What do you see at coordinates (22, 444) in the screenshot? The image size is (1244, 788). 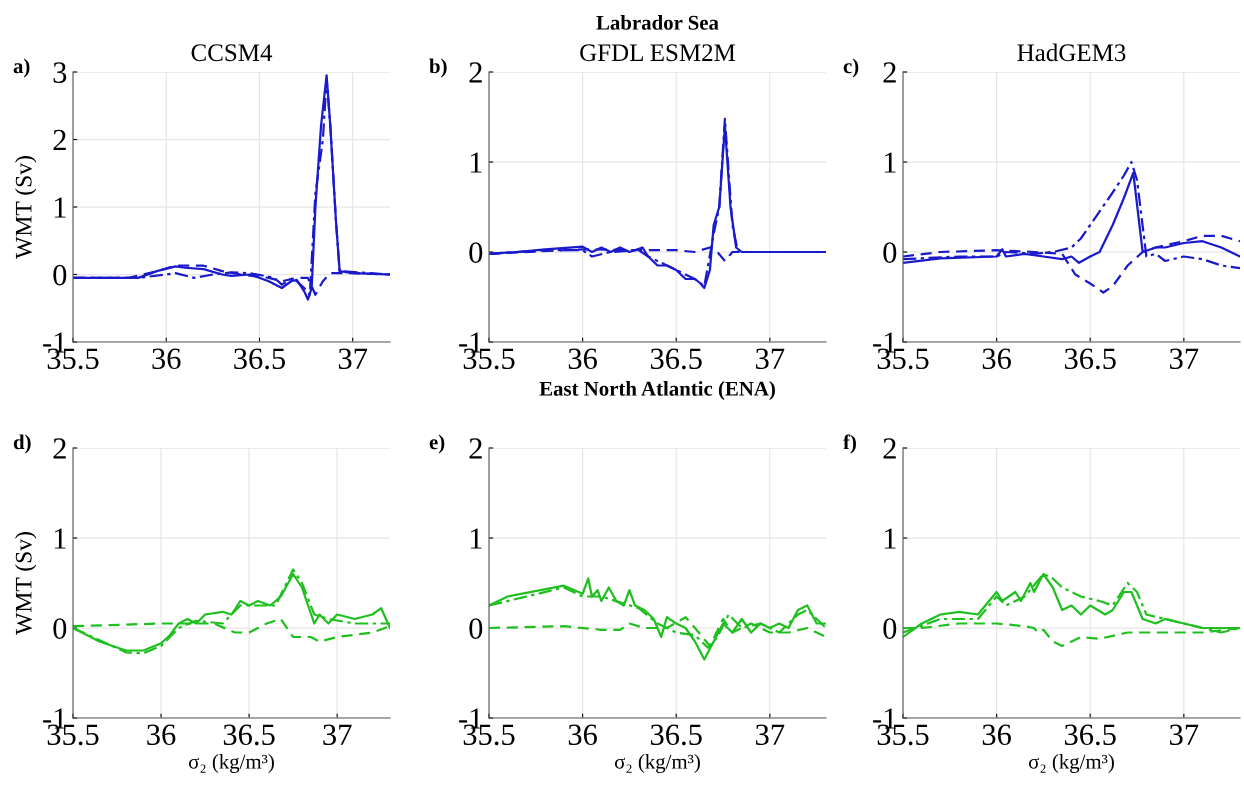 I see `text: d)` at bounding box center [22, 444].